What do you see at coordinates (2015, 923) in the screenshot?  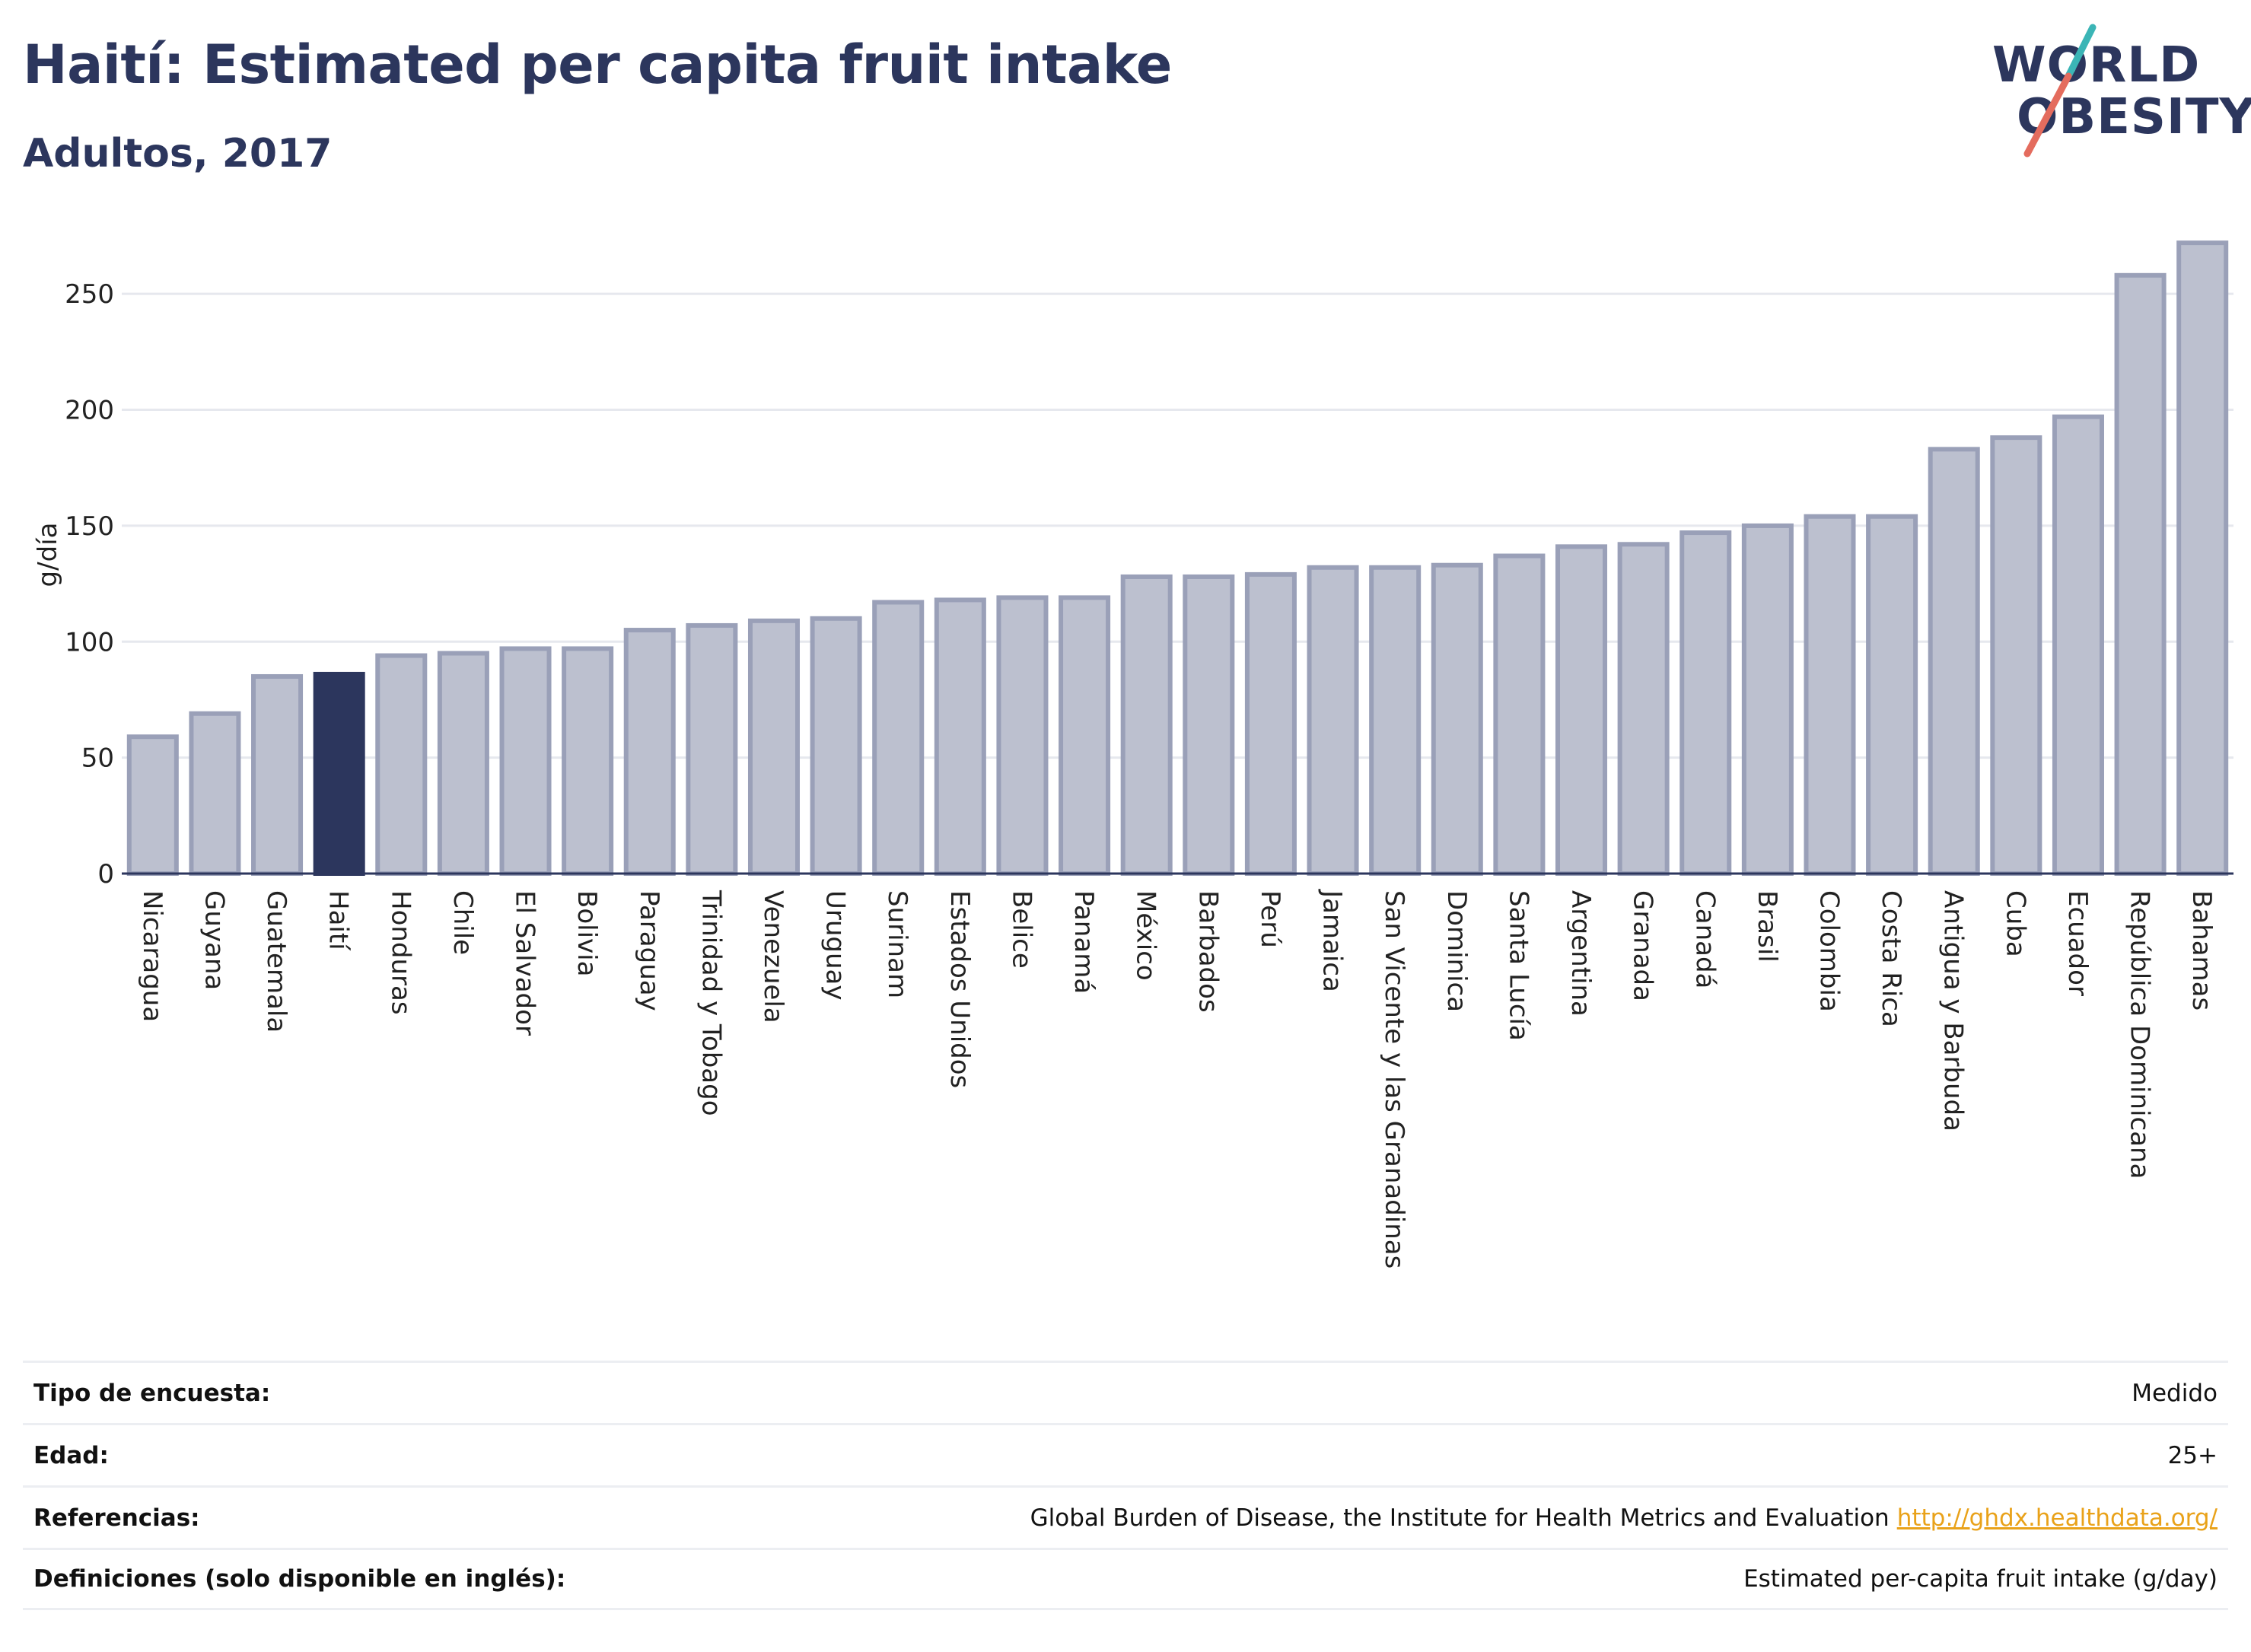 I see `x-tick-label: Cuba` at bounding box center [2015, 923].